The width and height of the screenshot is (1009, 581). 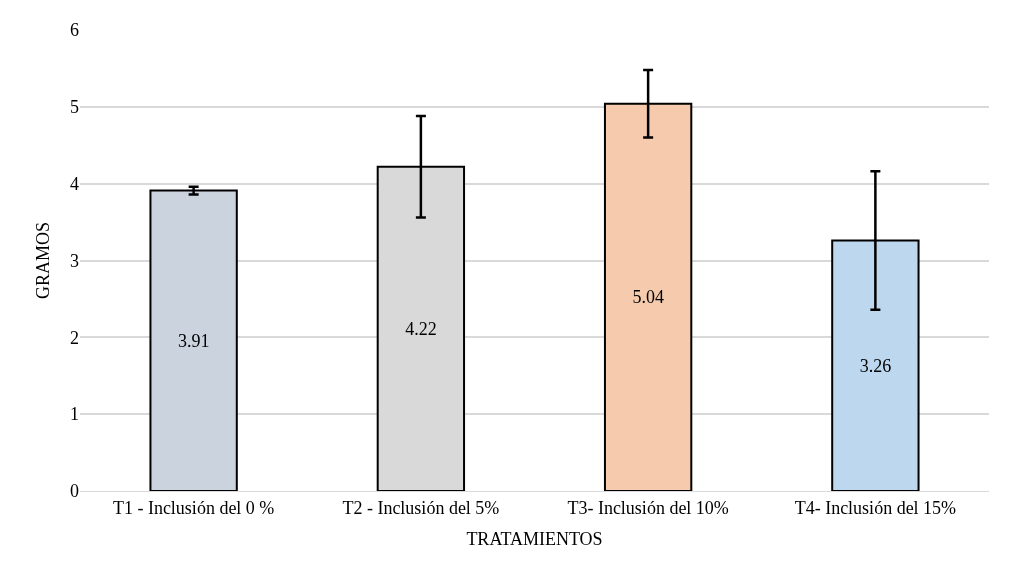 I want to click on y-tick-label: 4, so click(x=74, y=183).